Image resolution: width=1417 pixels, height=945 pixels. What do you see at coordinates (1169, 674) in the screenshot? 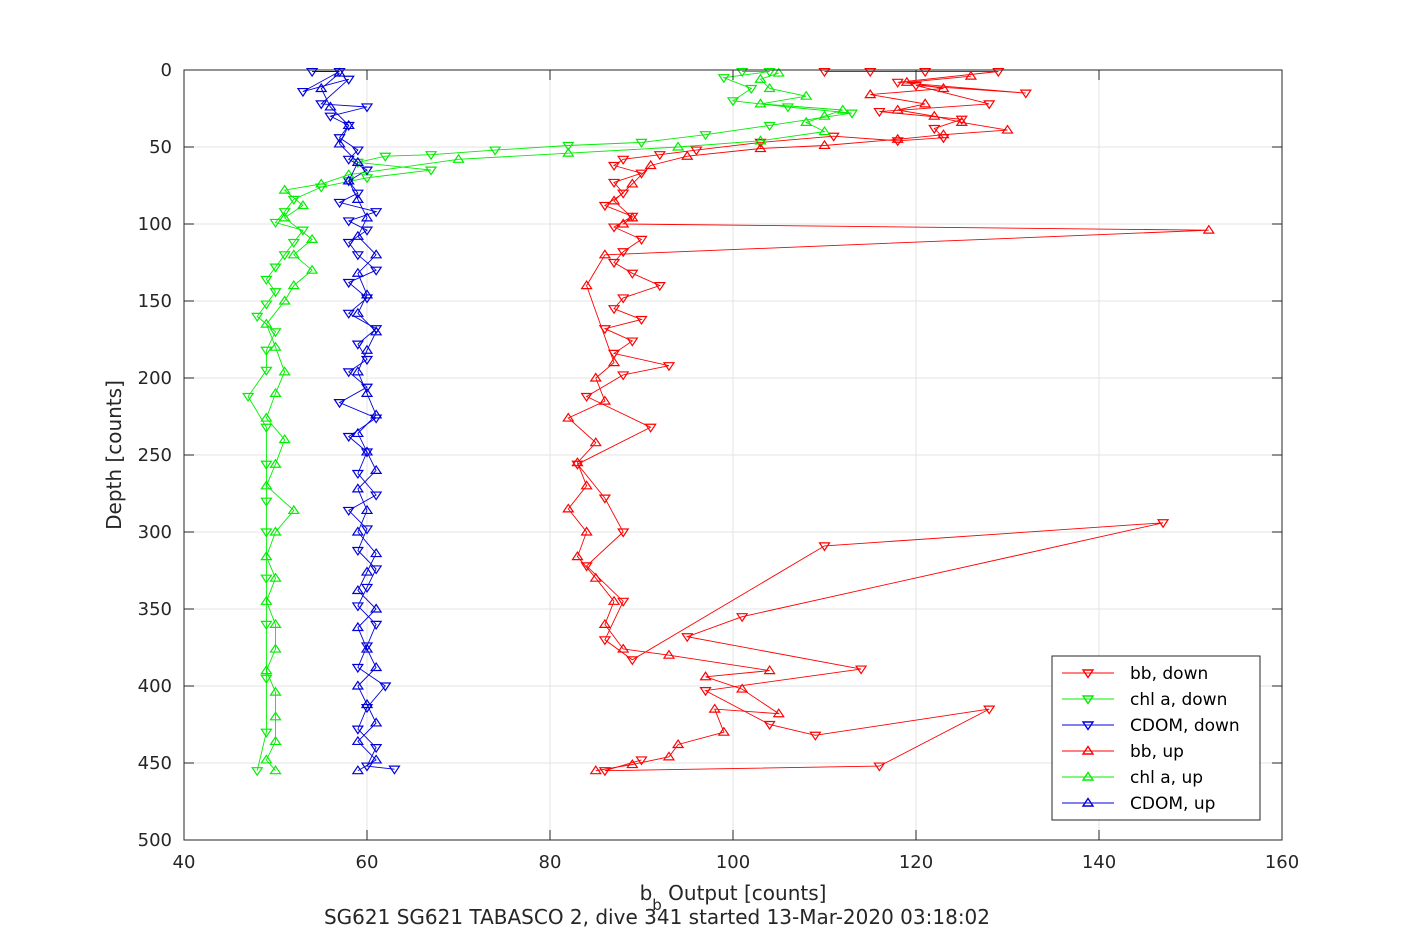
I see `legend-label: bb, down` at bounding box center [1169, 674].